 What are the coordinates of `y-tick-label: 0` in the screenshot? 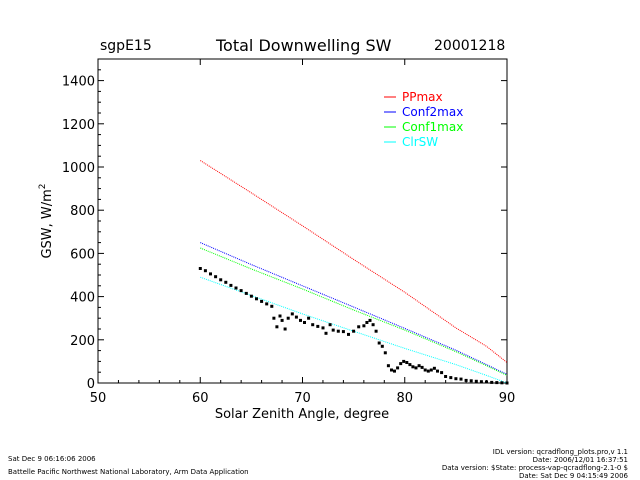 It's located at (91, 384).